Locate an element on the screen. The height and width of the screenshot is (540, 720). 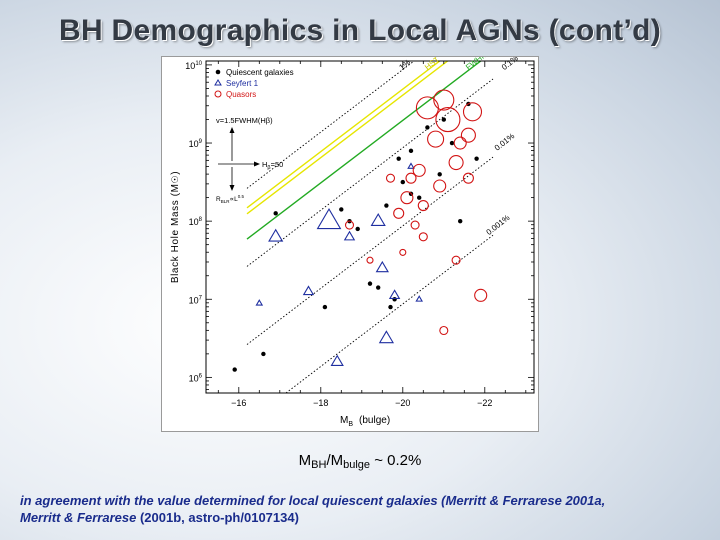
ratio-line-label-3: 0.1% is located at coordinates (510, 64).